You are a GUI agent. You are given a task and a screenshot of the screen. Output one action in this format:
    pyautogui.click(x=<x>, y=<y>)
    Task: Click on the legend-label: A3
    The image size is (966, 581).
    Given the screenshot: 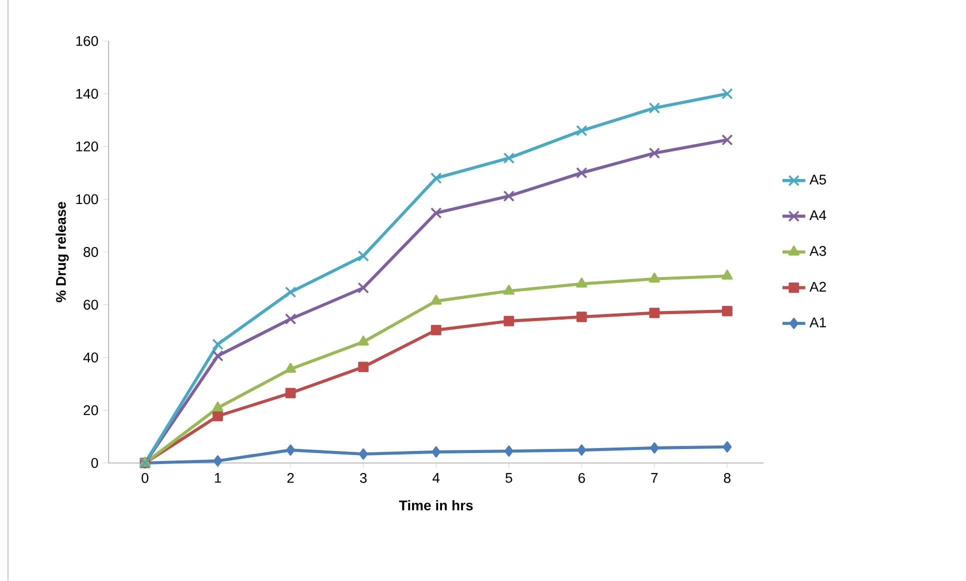 What is the action you would take?
    pyautogui.click(x=817, y=251)
    